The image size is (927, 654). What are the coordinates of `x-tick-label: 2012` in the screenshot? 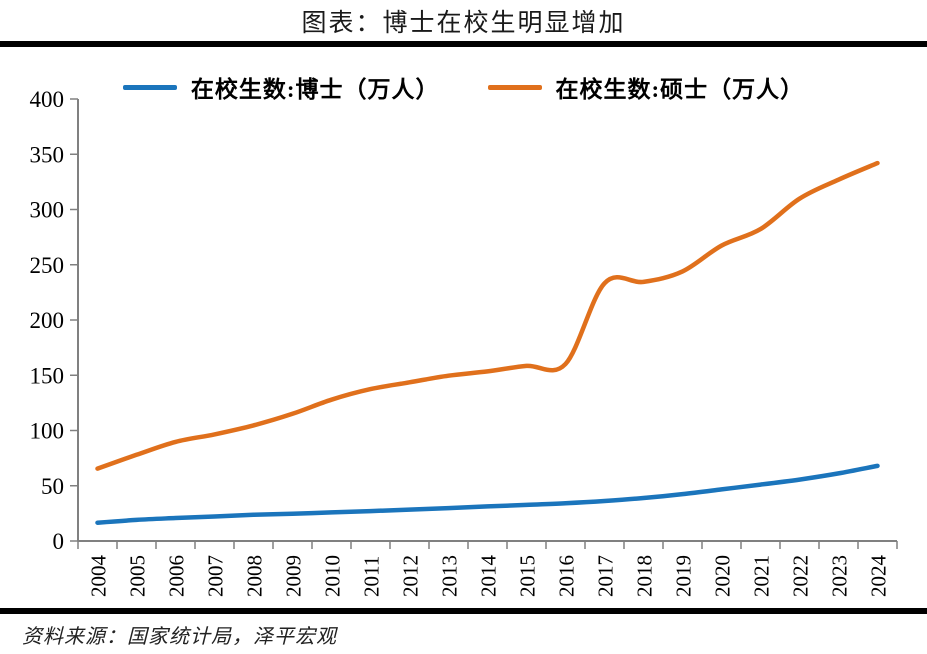 It's located at (411, 576).